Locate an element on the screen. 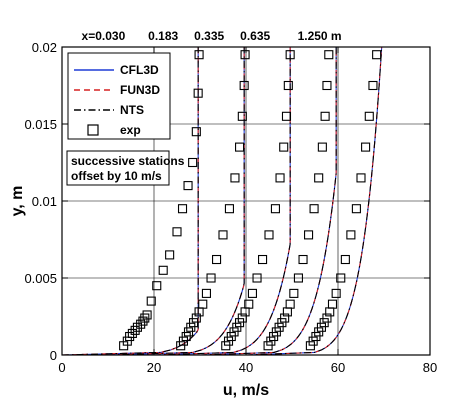 This screenshot has height=401, width=450. x-tick-label-1: 20 is located at coordinates (154, 367).